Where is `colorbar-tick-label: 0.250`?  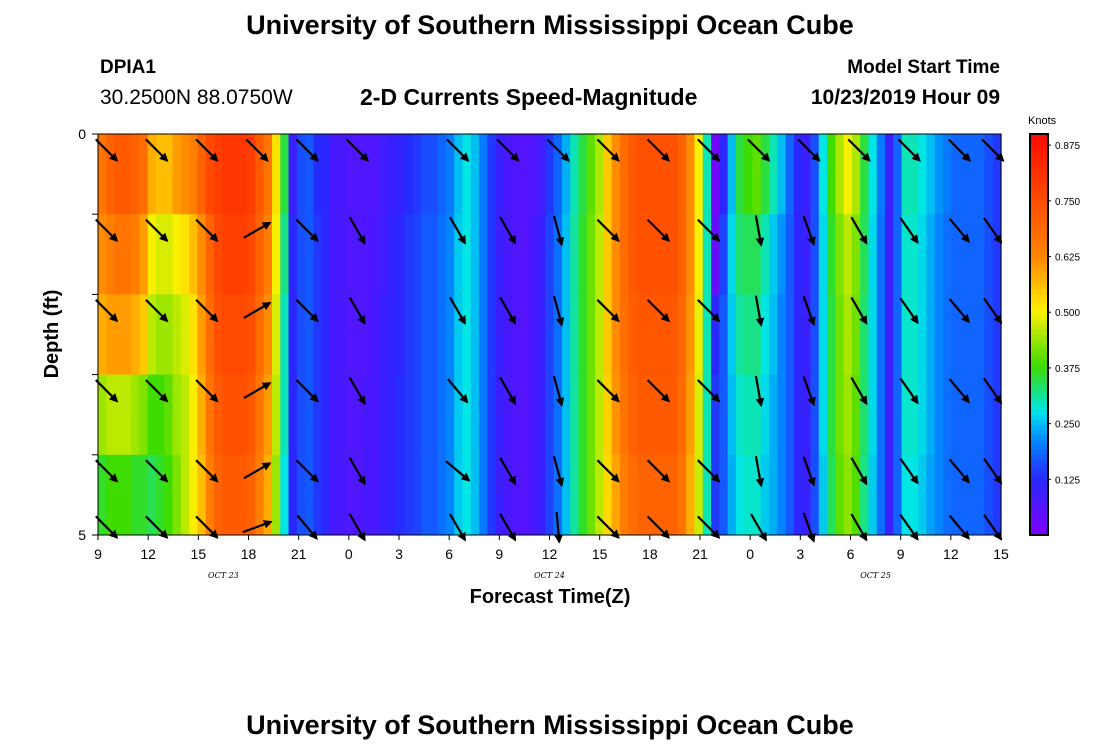
colorbar-tick-label: 0.250 is located at coordinates (1067, 425).